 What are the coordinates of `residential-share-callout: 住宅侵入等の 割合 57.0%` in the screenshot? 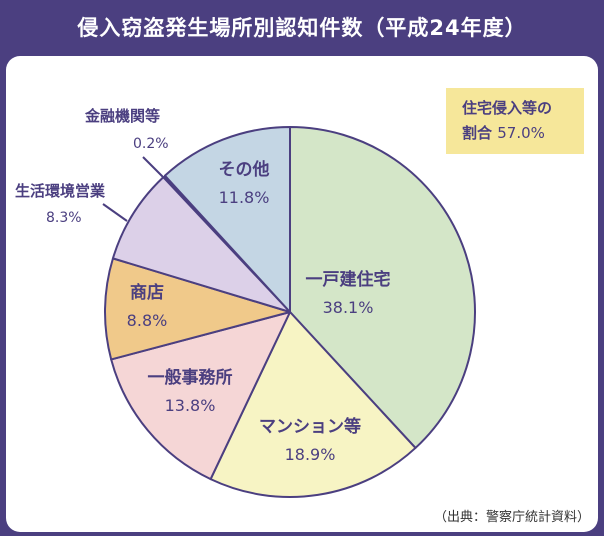 It's located at (515, 121).